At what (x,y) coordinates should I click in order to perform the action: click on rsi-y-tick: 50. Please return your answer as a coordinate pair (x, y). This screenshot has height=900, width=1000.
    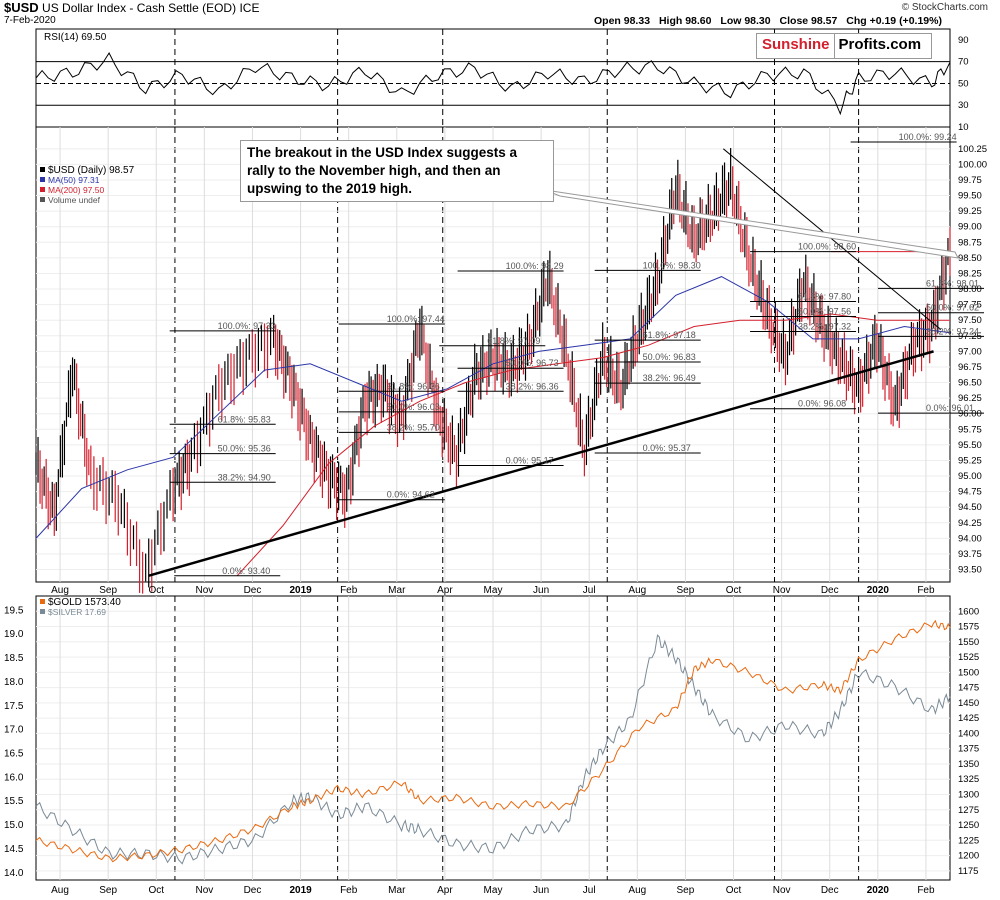
    Looking at the image, I should click on (963, 83).